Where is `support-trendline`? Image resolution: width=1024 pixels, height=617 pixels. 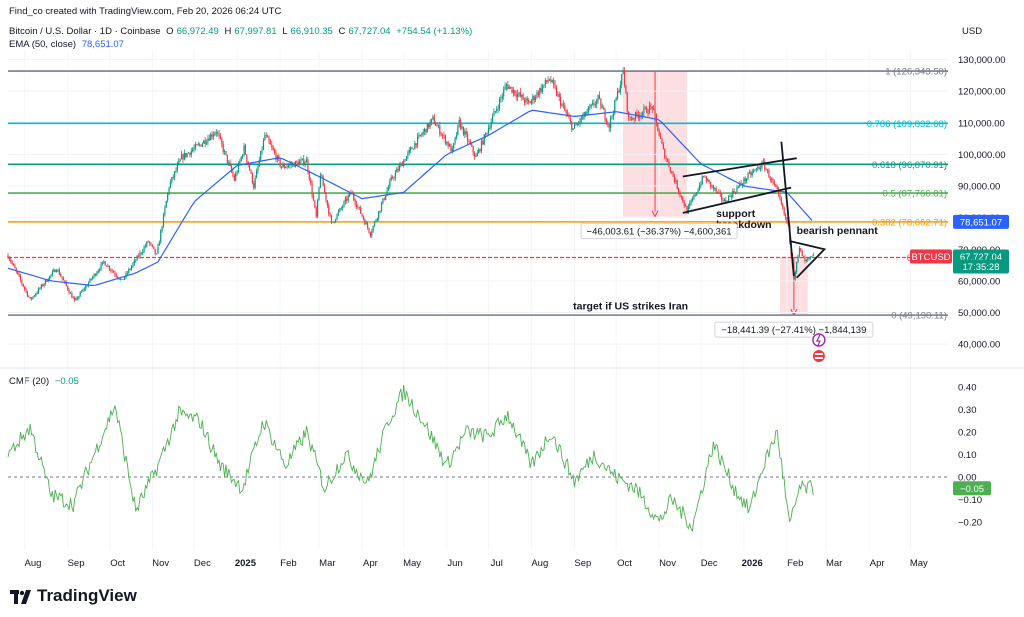
support-trendline is located at coordinates (737, 200).